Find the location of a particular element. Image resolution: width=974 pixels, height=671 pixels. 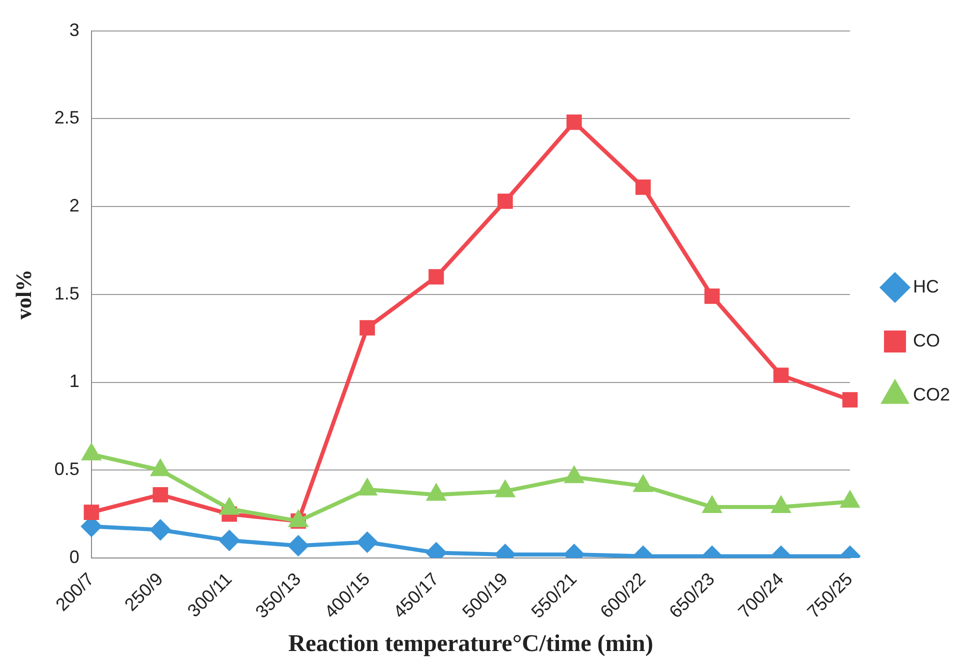

legend-label: HC is located at coordinates (925, 286).